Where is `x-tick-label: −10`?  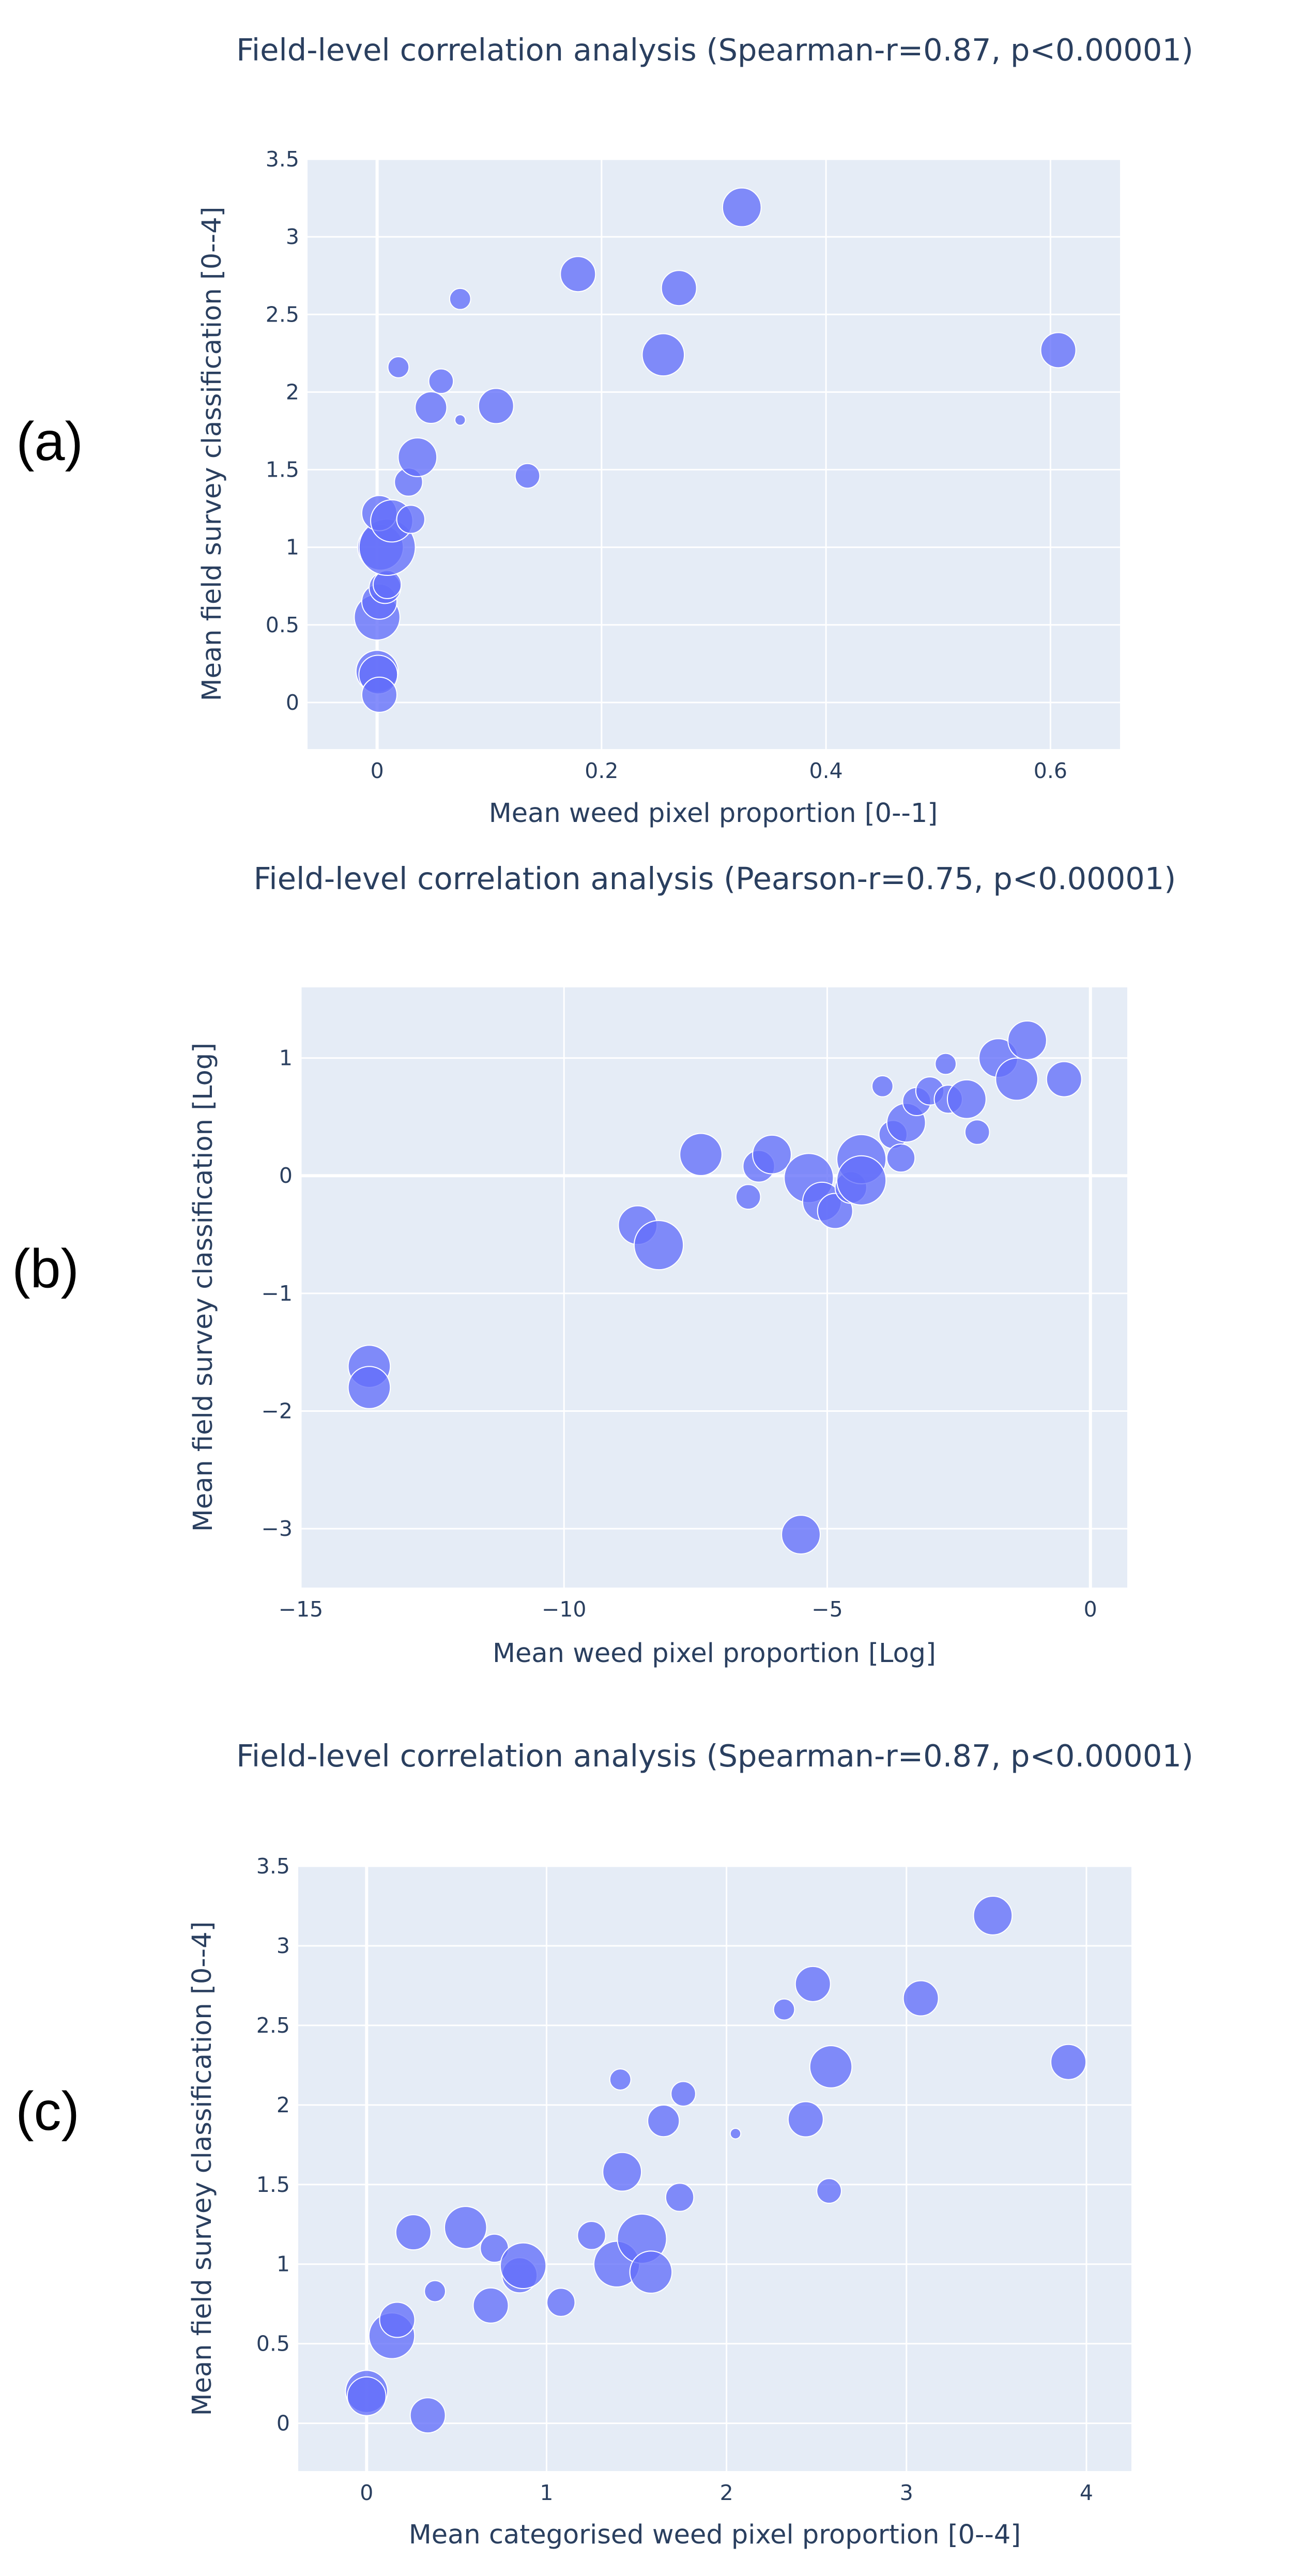
x-tick-label: −10 is located at coordinates (564, 1609).